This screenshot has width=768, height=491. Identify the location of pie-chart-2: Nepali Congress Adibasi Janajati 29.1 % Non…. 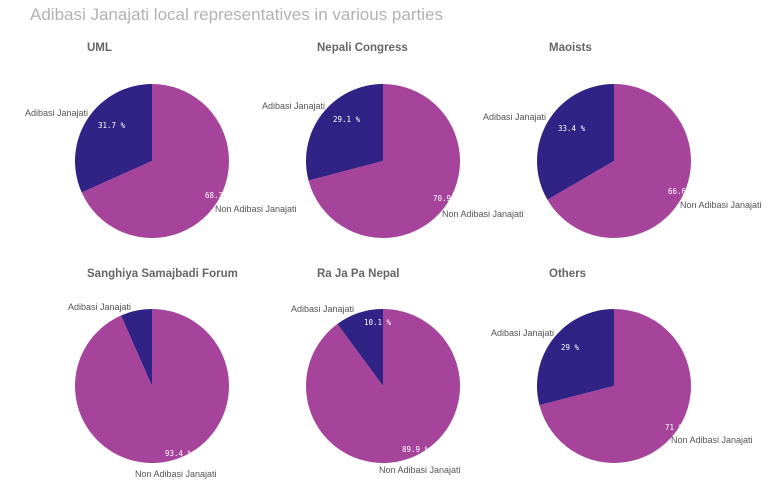
(393, 140).